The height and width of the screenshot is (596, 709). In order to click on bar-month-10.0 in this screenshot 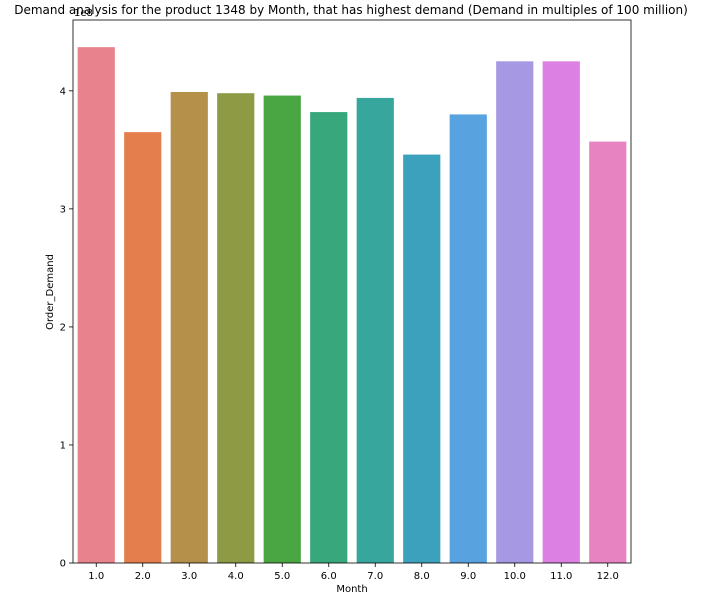, I will do `click(515, 312)`.